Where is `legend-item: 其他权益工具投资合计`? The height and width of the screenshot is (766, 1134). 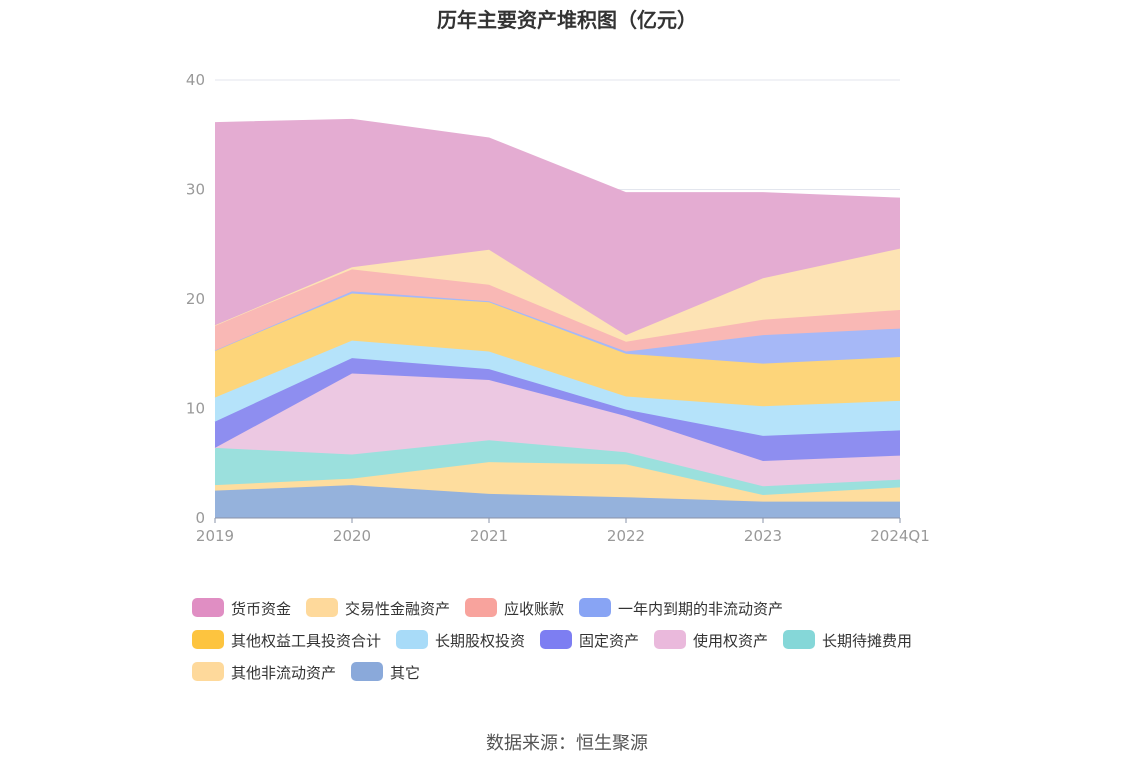
legend-item: 其他权益工具投资合计 is located at coordinates (286, 641).